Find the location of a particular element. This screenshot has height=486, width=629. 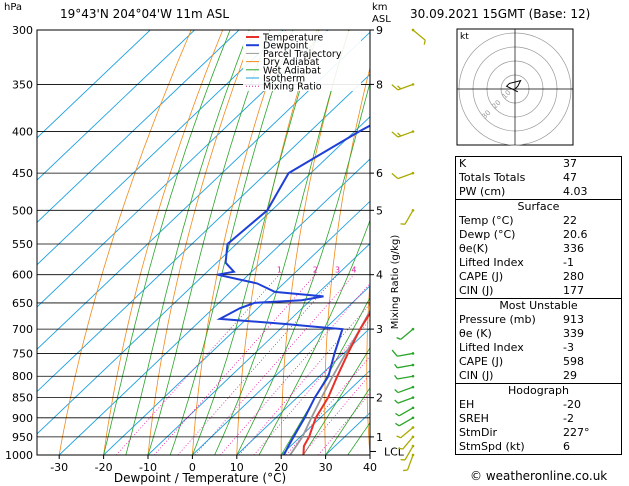

km-tick-label: 3 is located at coordinates (379, 329).